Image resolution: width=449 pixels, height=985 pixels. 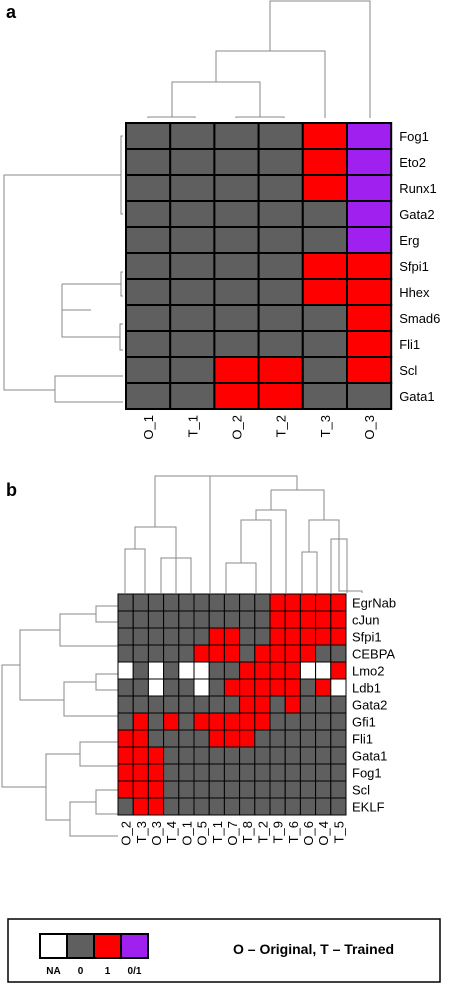 What do you see at coordinates (369, 756) in the screenshot?
I see `row-label: Gata1` at bounding box center [369, 756].